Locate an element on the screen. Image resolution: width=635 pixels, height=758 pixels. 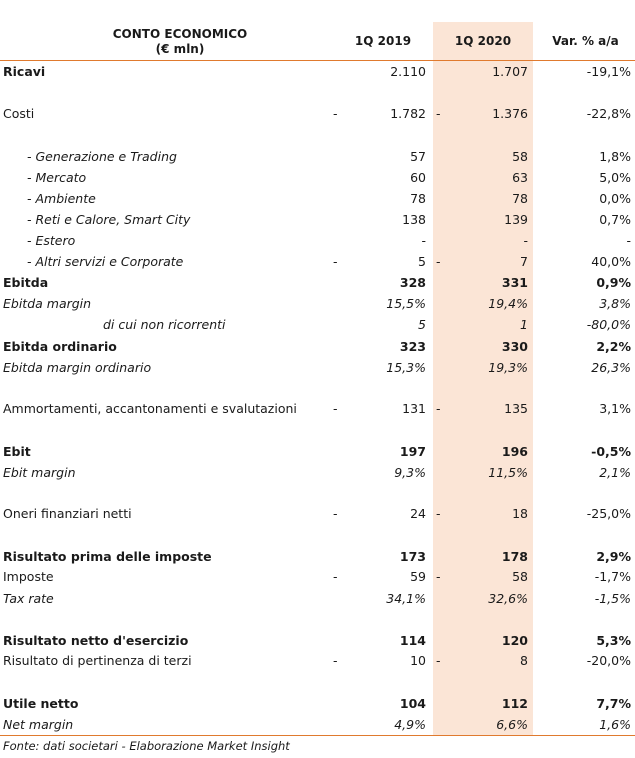
row-val-2019: 59 is located at coordinates (418, 576).